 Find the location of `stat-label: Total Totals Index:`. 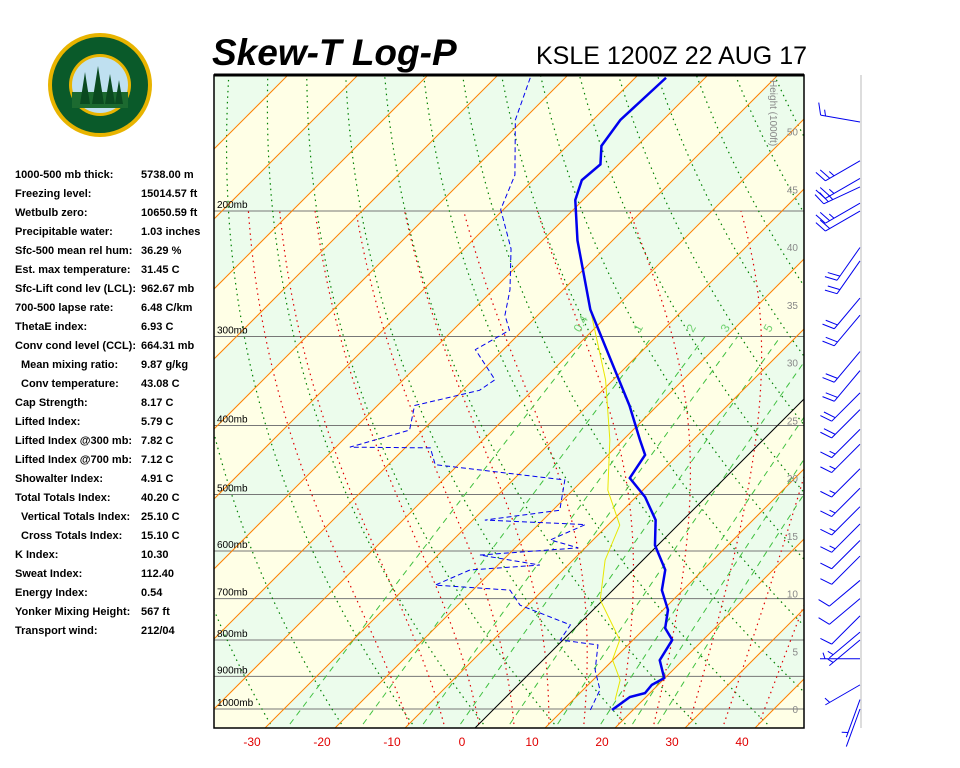

stat-label: Total Totals Index: is located at coordinates (63, 498).